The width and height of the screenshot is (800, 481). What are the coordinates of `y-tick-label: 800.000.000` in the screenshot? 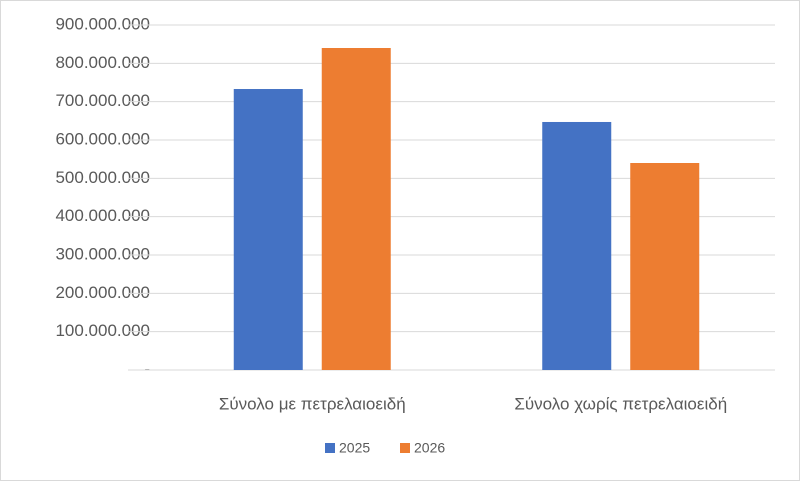 It's located at (102, 62).